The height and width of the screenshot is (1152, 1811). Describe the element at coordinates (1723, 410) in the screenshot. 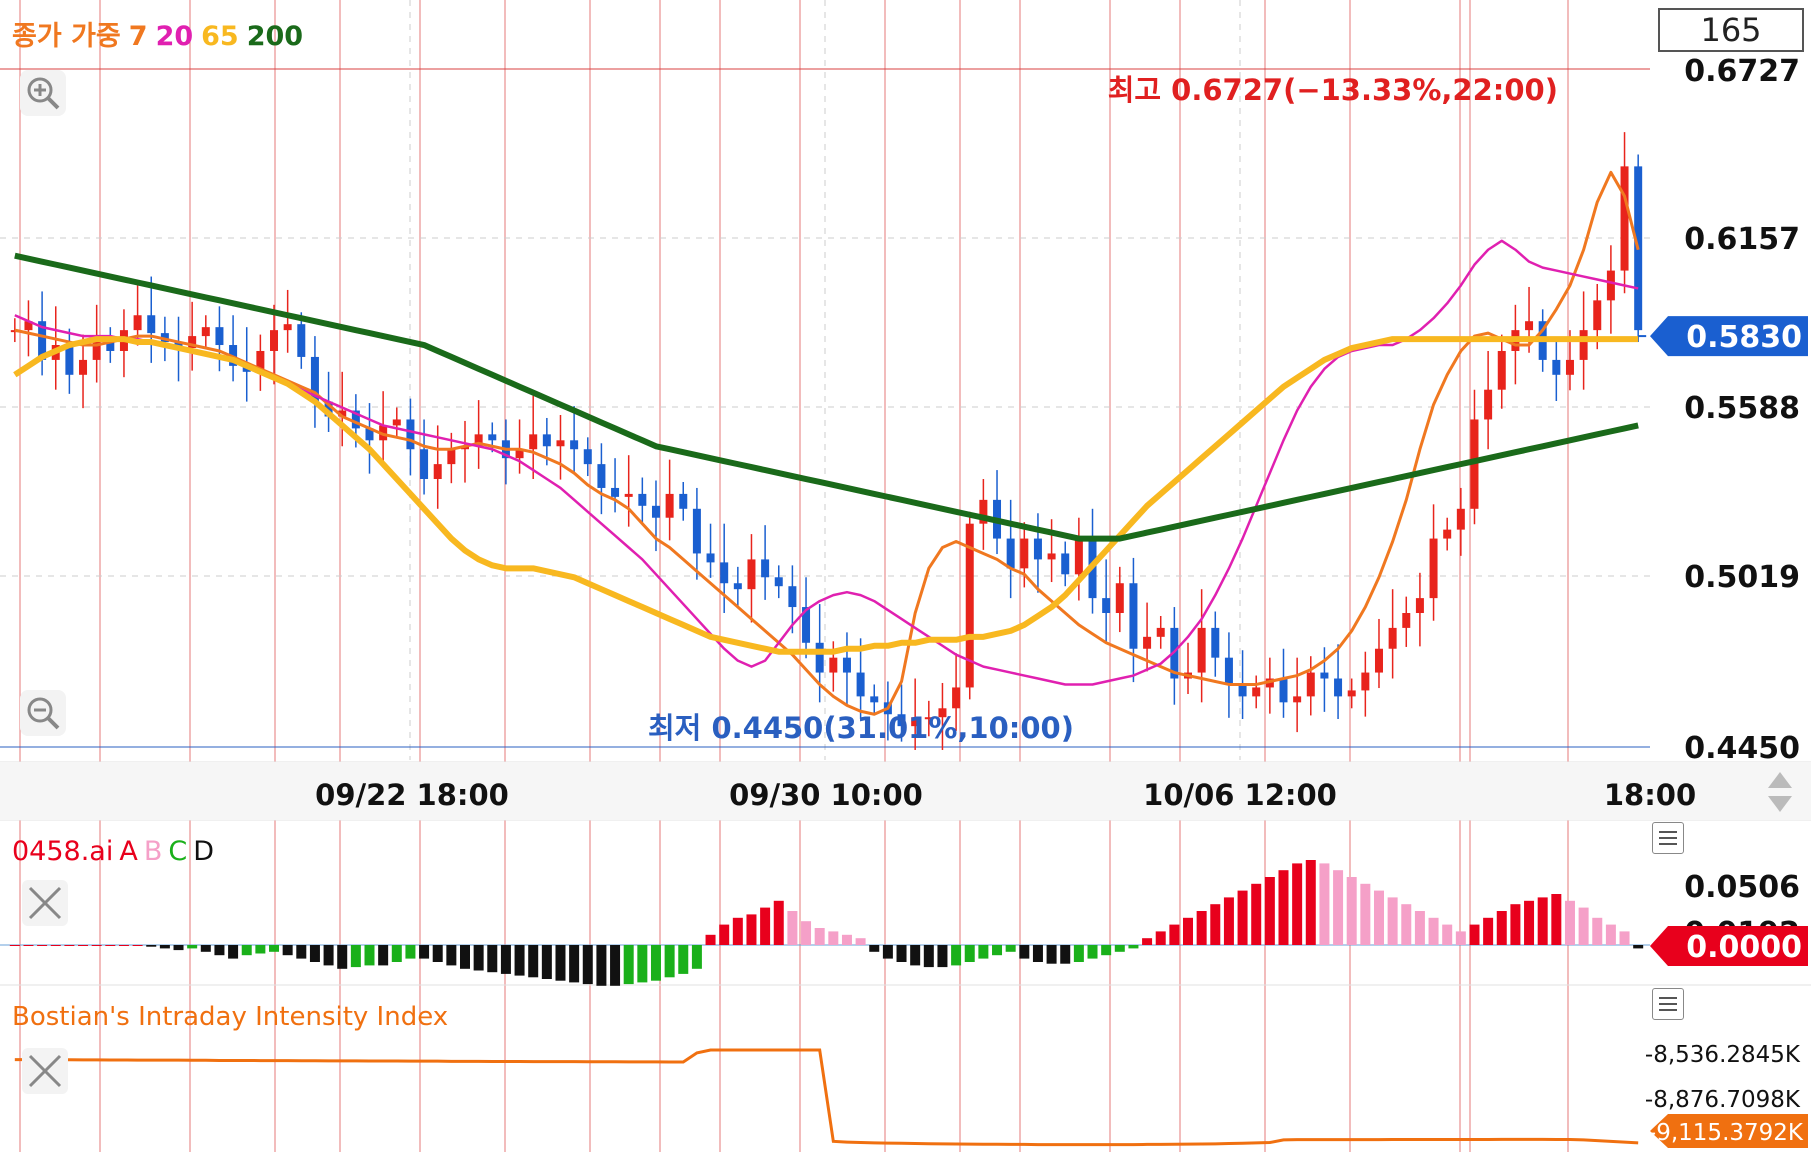

I see `price-axis: 0.6727 0.6157 0.5588 0.5019 0.4450 0.5830` at that location.